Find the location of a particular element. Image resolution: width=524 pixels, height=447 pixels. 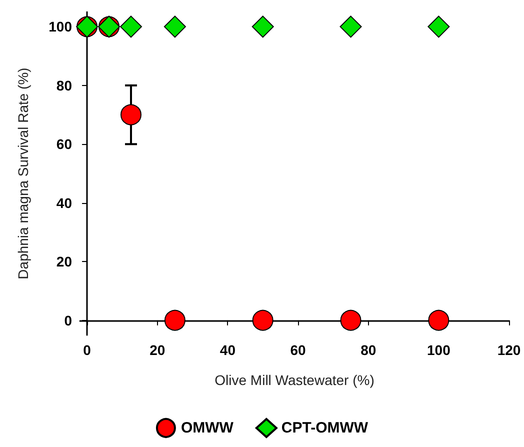

legend-label: OMWW is located at coordinates (207, 428).